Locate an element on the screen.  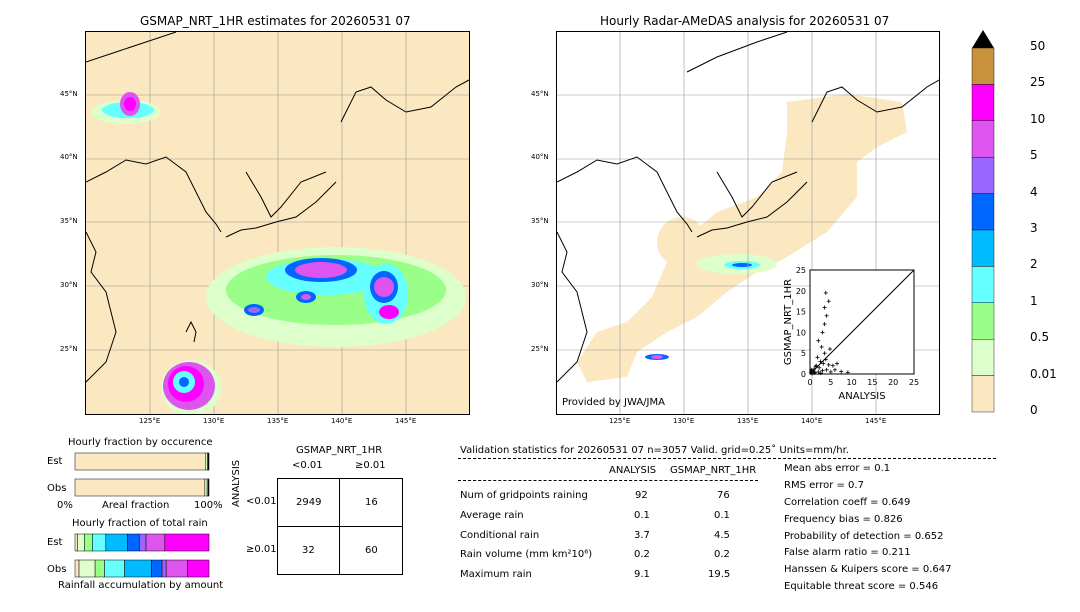
scatter-diagonal is located at coordinates (862, 322).